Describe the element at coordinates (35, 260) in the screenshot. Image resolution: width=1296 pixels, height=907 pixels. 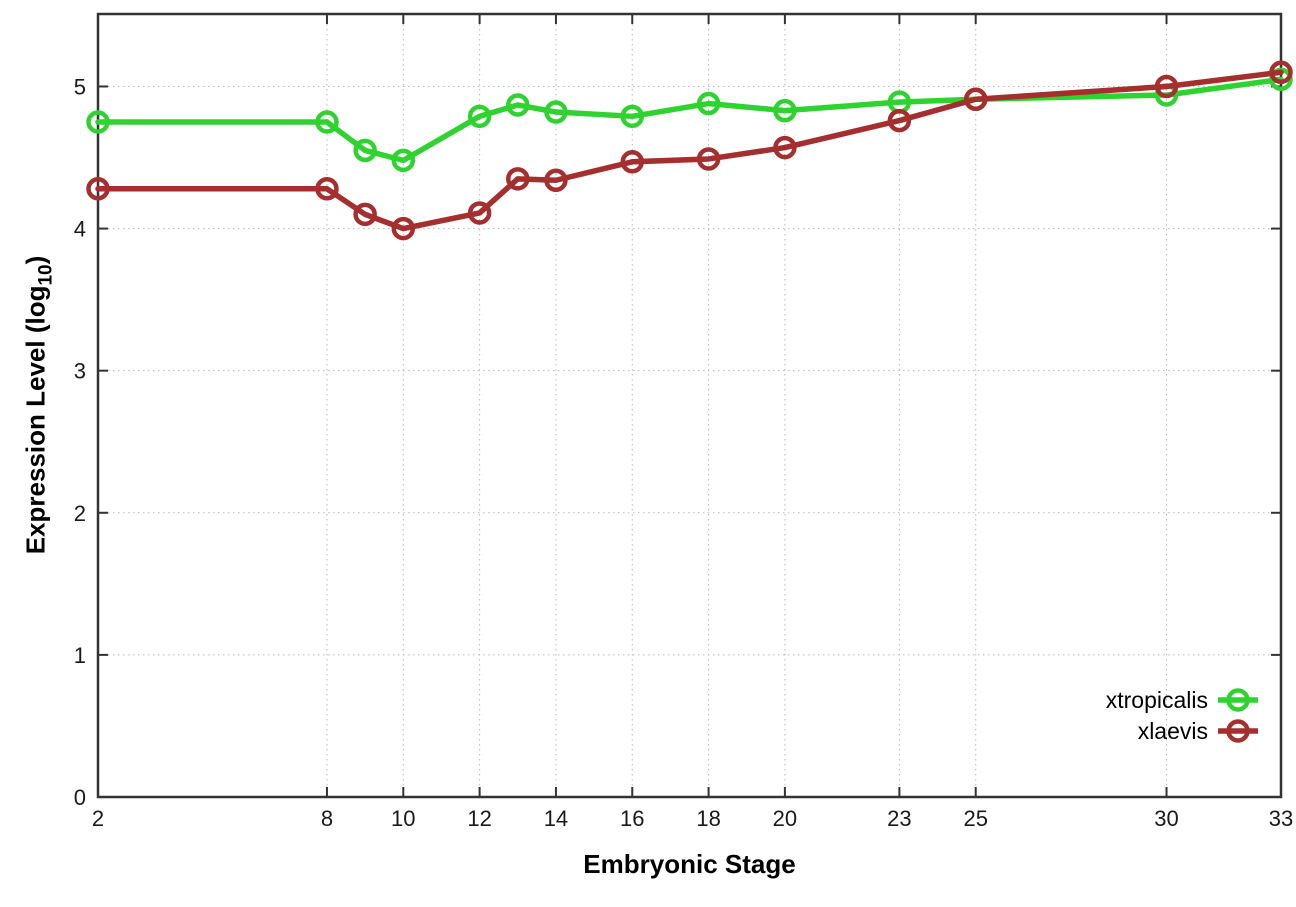
I see `y-axis-title-close: )` at that location.